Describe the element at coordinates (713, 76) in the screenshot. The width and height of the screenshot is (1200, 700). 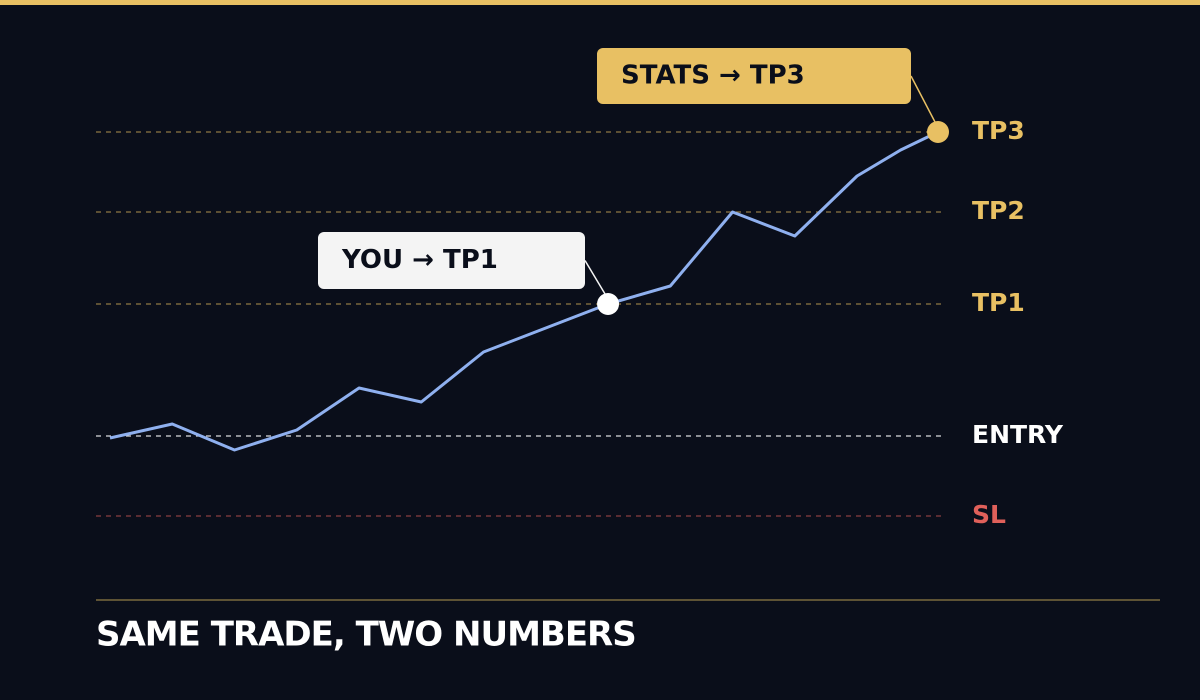
I see `callout-text: STATS → TP3` at that location.